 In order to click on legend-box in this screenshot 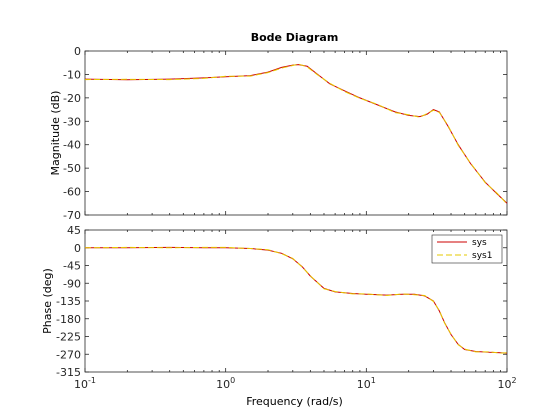, I will do `click(467, 249)`.